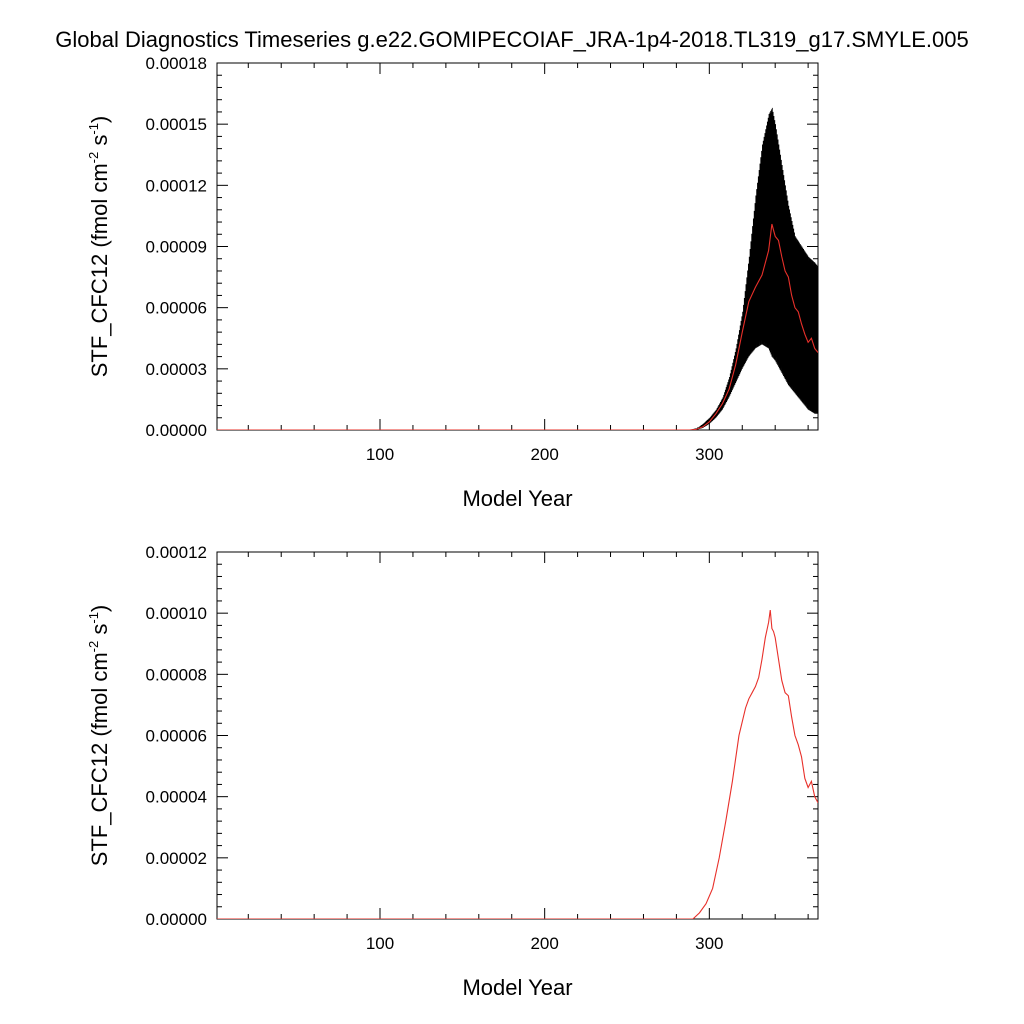 The height and width of the screenshot is (1024, 1024). I want to click on series-annual-line, so click(517, 326).